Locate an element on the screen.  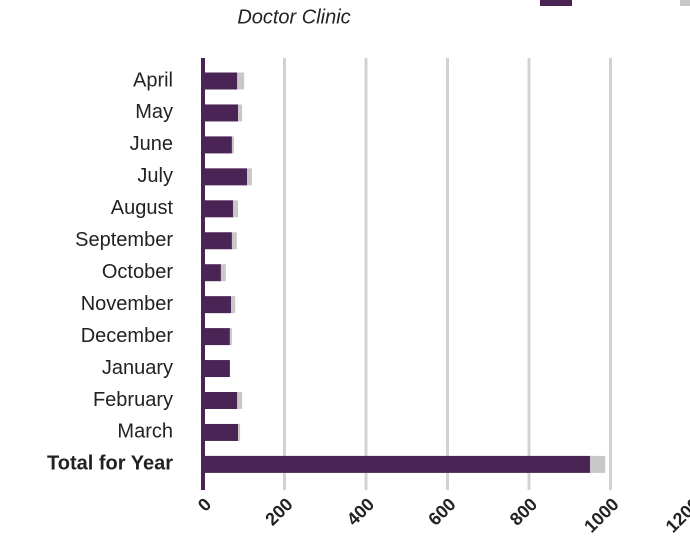
x-tick-label: 600 is located at coordinates (441, 511).